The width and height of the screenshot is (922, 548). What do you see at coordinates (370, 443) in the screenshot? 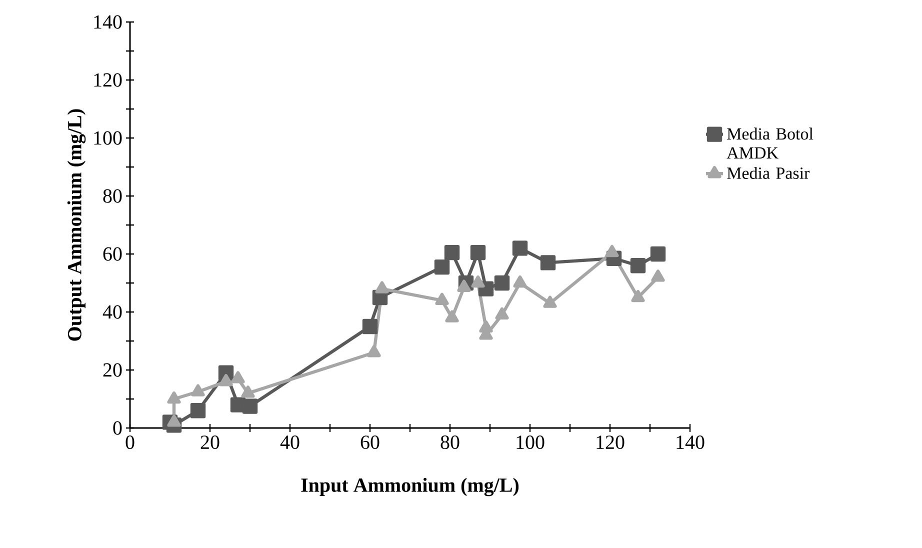
I see `x-tick-label: 60` at bounding box center [370, 443].